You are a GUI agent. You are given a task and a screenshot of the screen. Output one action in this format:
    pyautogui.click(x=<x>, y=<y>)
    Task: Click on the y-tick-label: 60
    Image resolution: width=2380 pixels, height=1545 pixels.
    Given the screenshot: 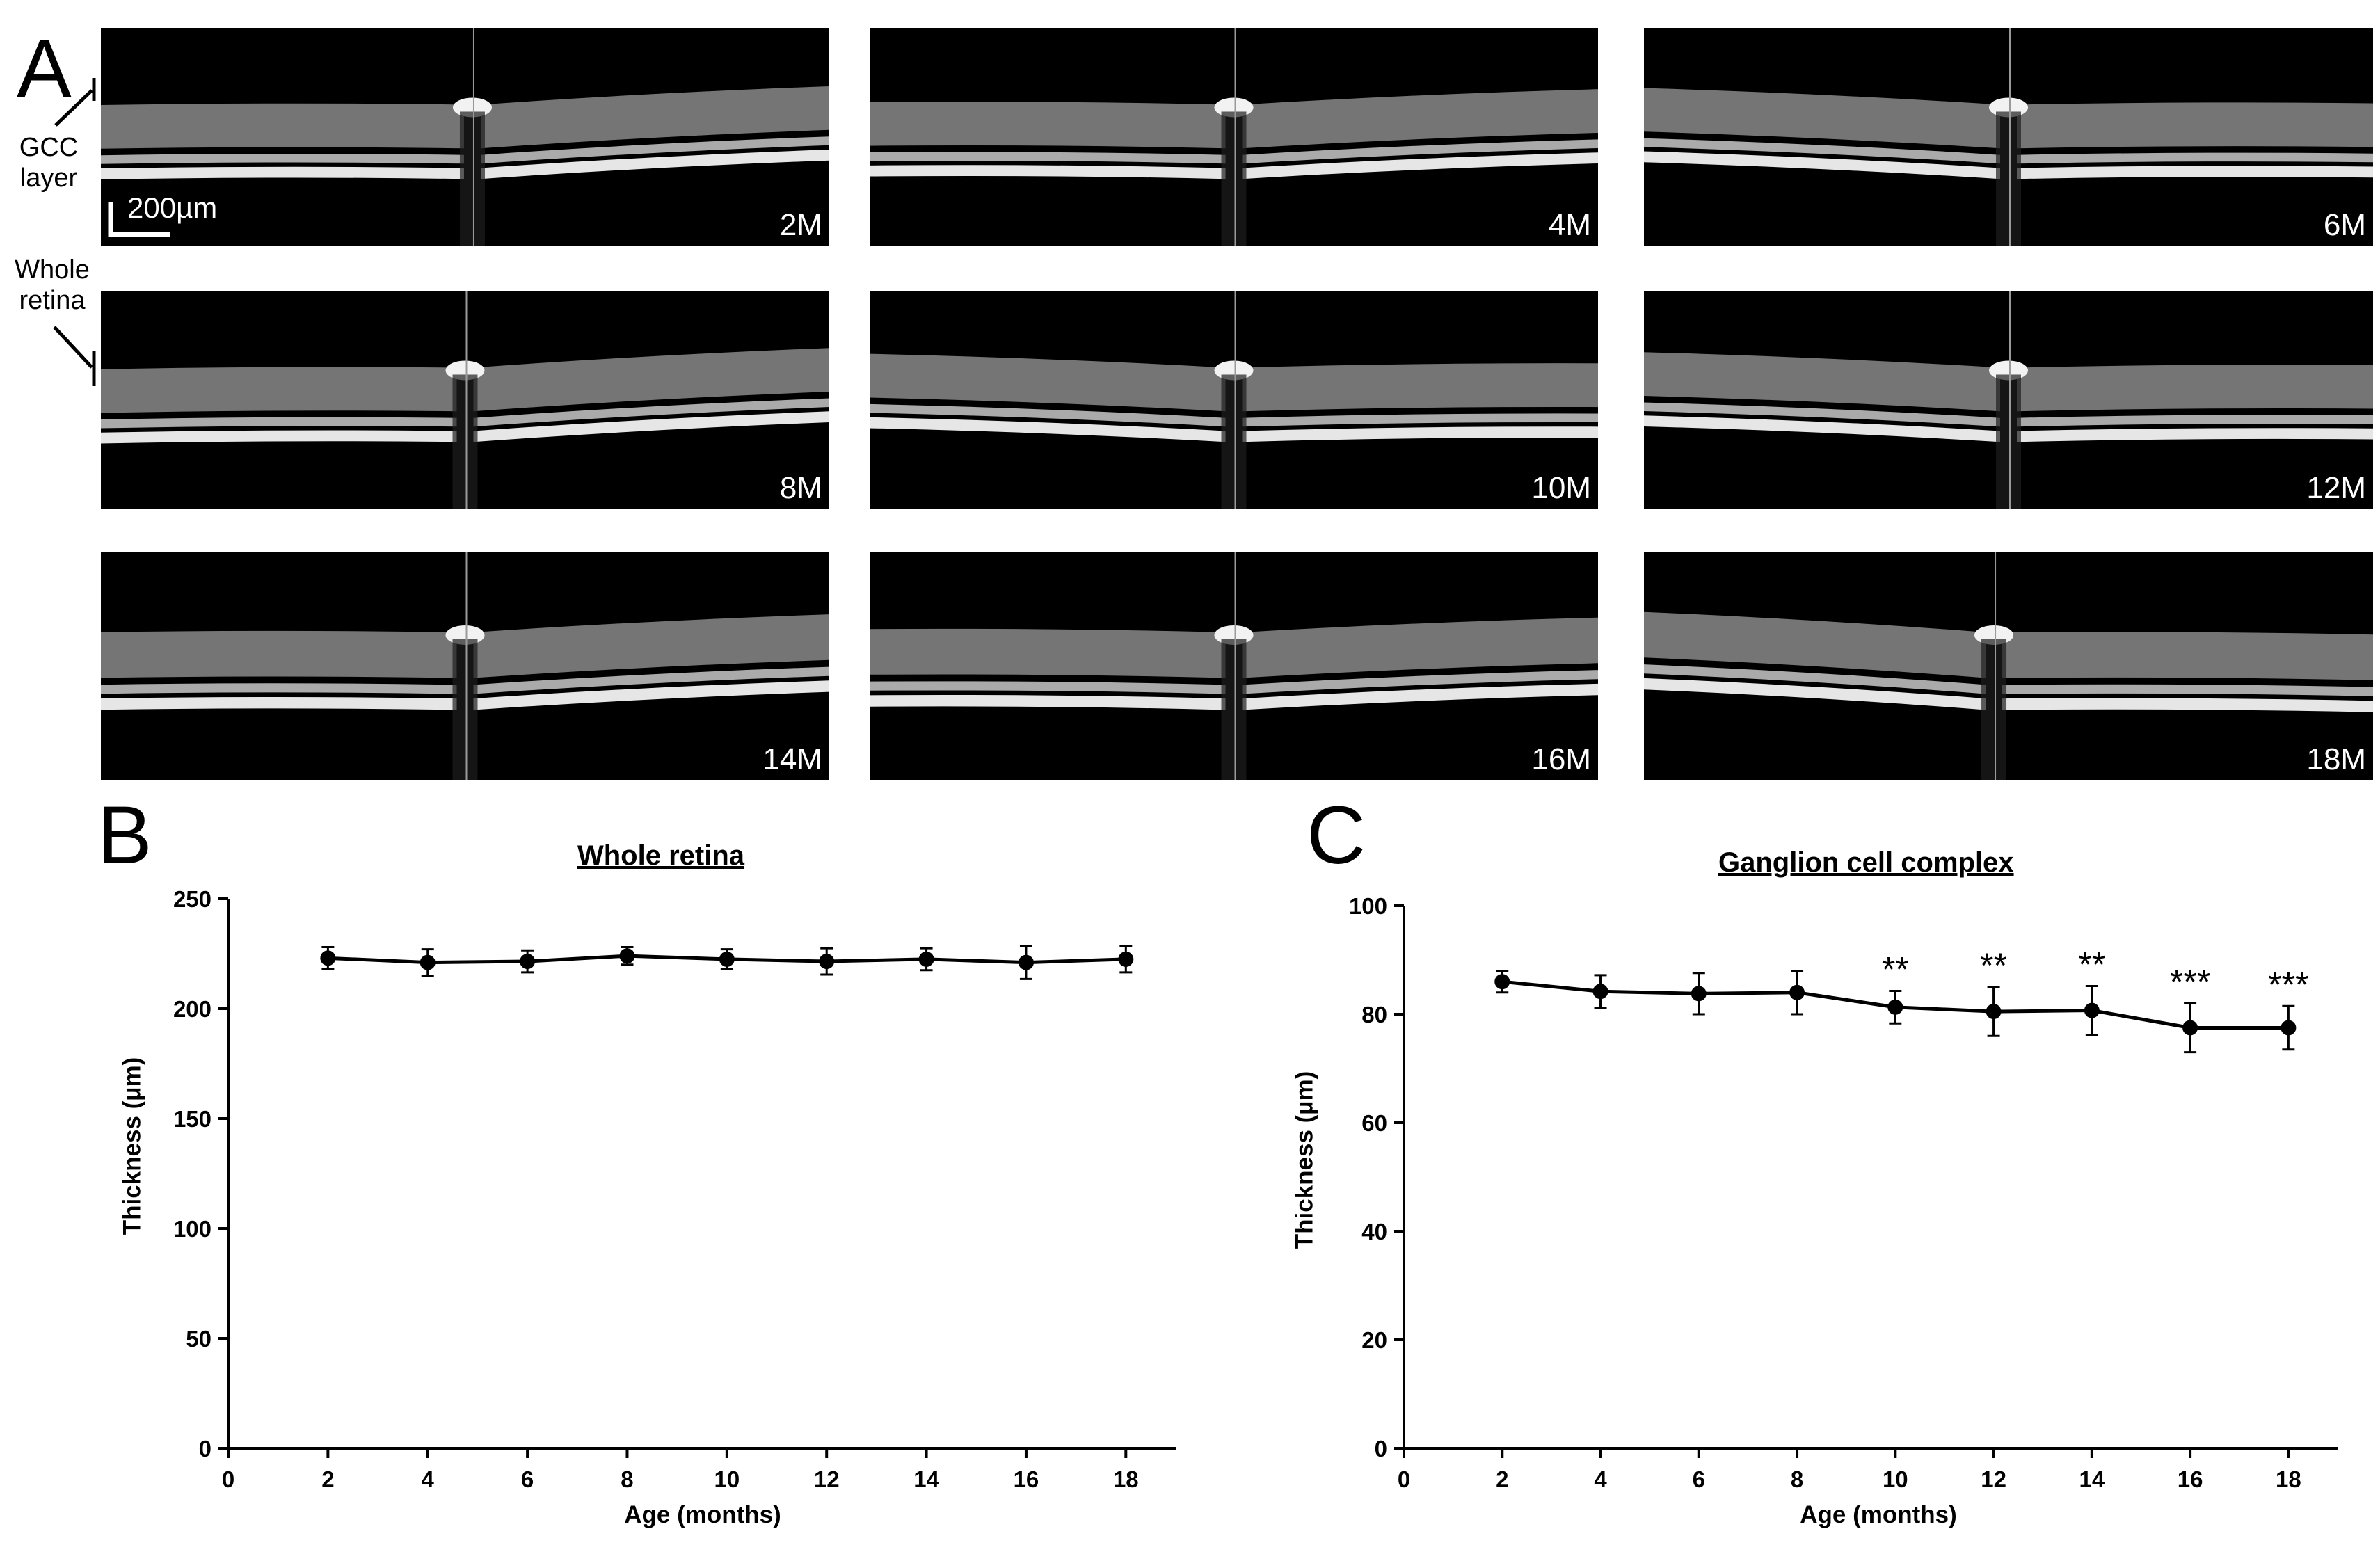 What is the action you would take?
    pyautogui.click(x=1374, y=1123)
    